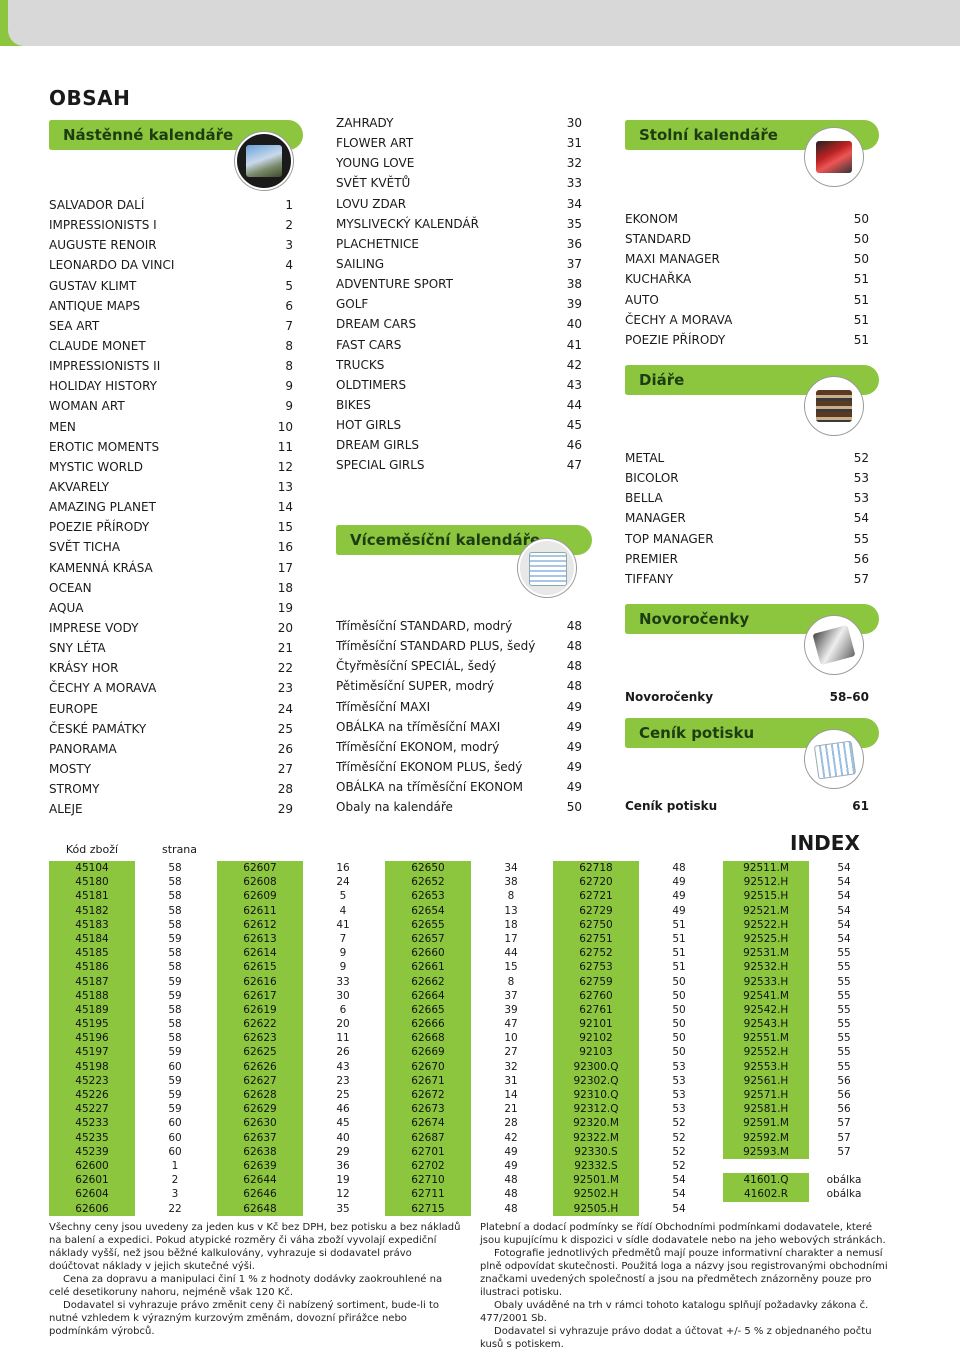  What do you see at coordinates (360, 263) in the screenshot?
I see `list-item-name: SAILING` at bounding box center [360, 263].